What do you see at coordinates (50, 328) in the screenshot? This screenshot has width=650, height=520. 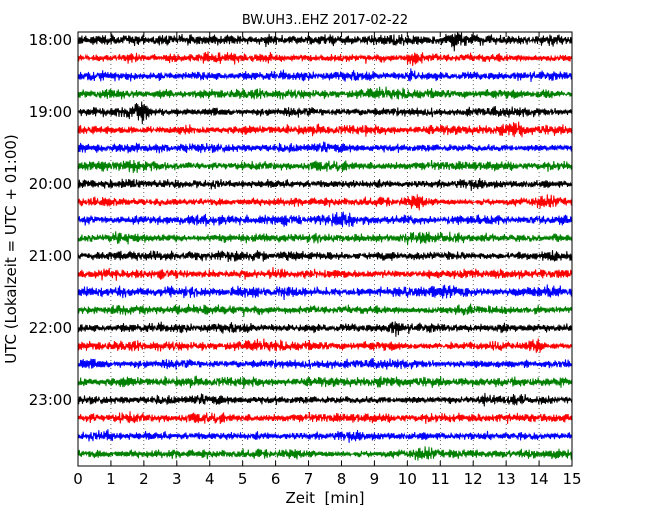 I see `y-tick-label: 22:00` at bounding box center [50, 328].